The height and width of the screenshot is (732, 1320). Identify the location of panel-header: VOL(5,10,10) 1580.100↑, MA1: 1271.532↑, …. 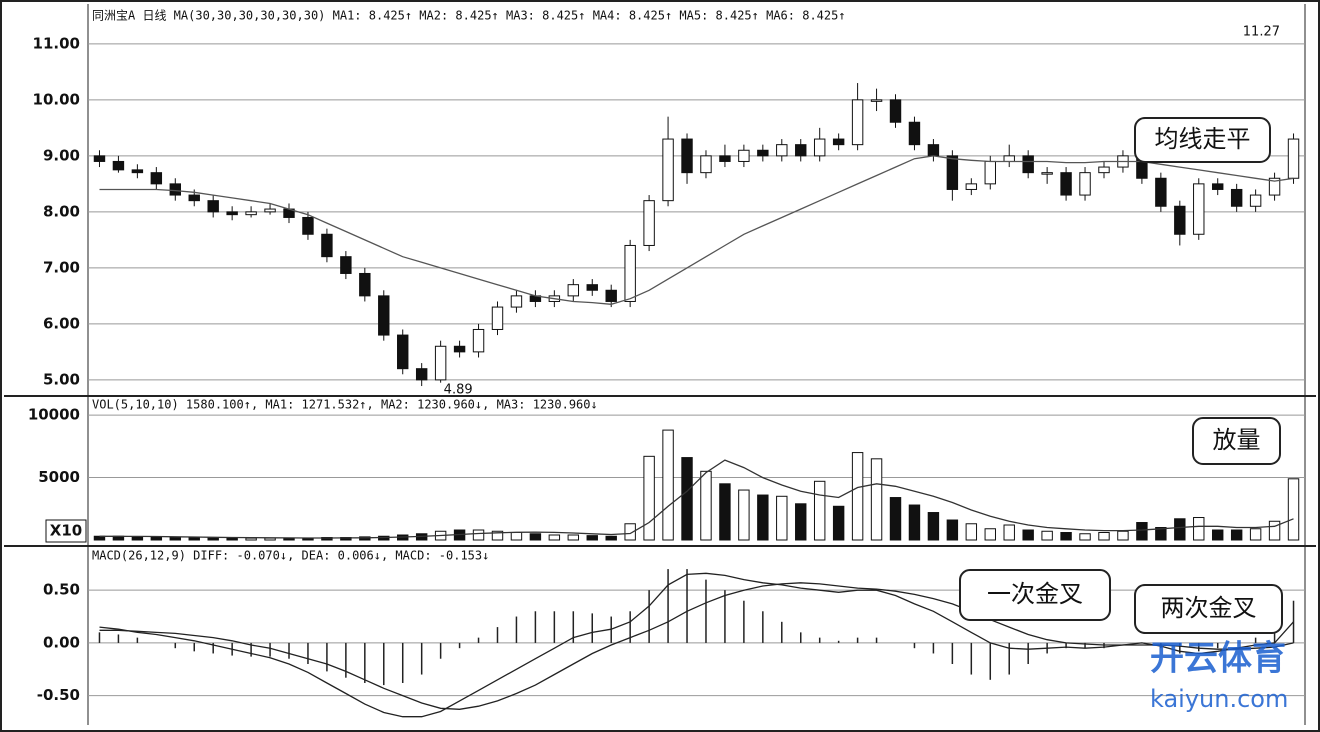
(345, 405).